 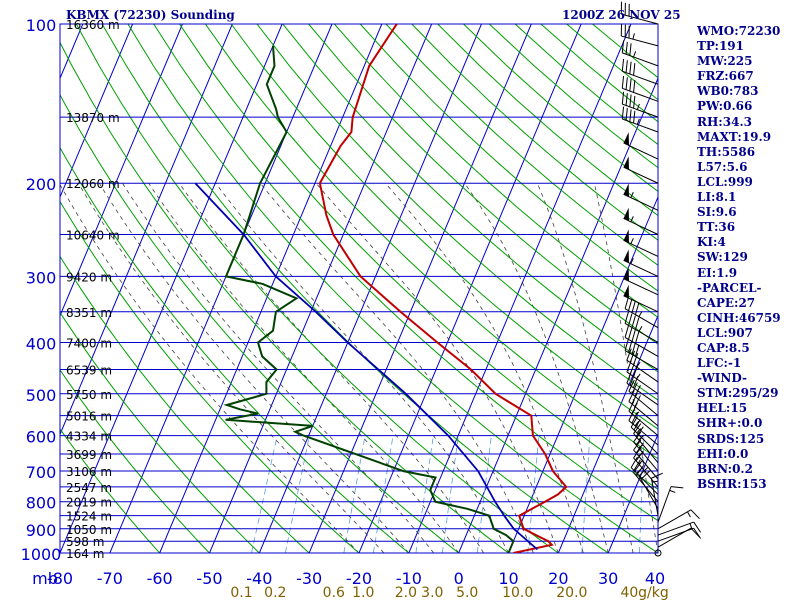 I want to click on index-line: WMO:72230, so click(x=739, y=31).